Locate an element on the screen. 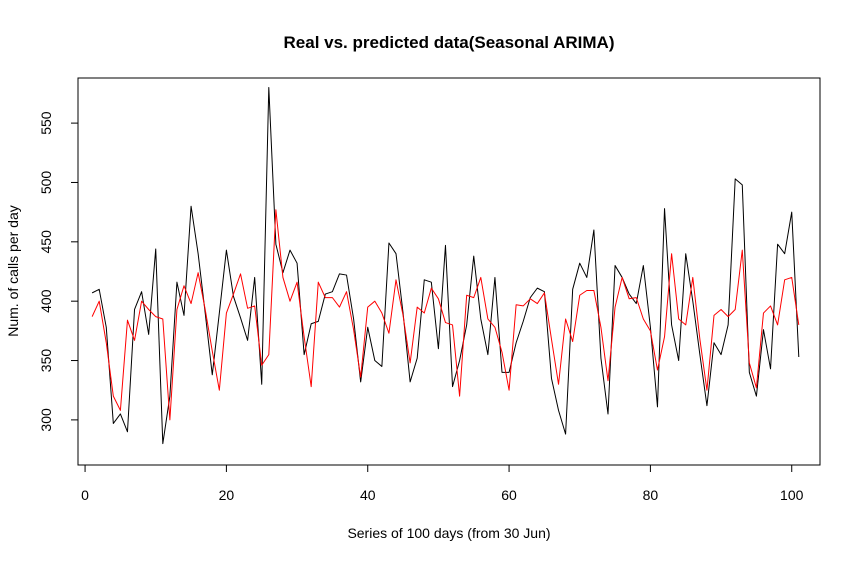 The image size is (861, 563). y-tick-label: 350 is located at coordinates (46, 361).